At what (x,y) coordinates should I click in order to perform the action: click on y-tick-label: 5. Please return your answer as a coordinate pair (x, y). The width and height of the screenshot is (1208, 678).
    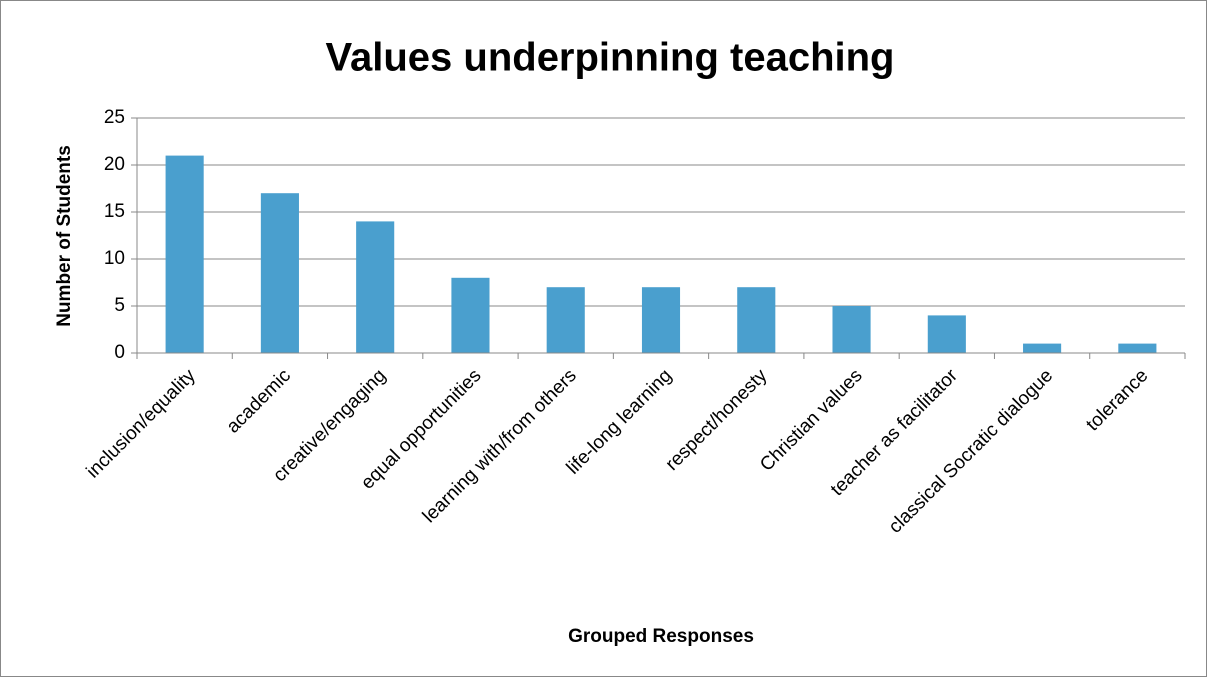
    Looking at the image, I should click on (119, 305).